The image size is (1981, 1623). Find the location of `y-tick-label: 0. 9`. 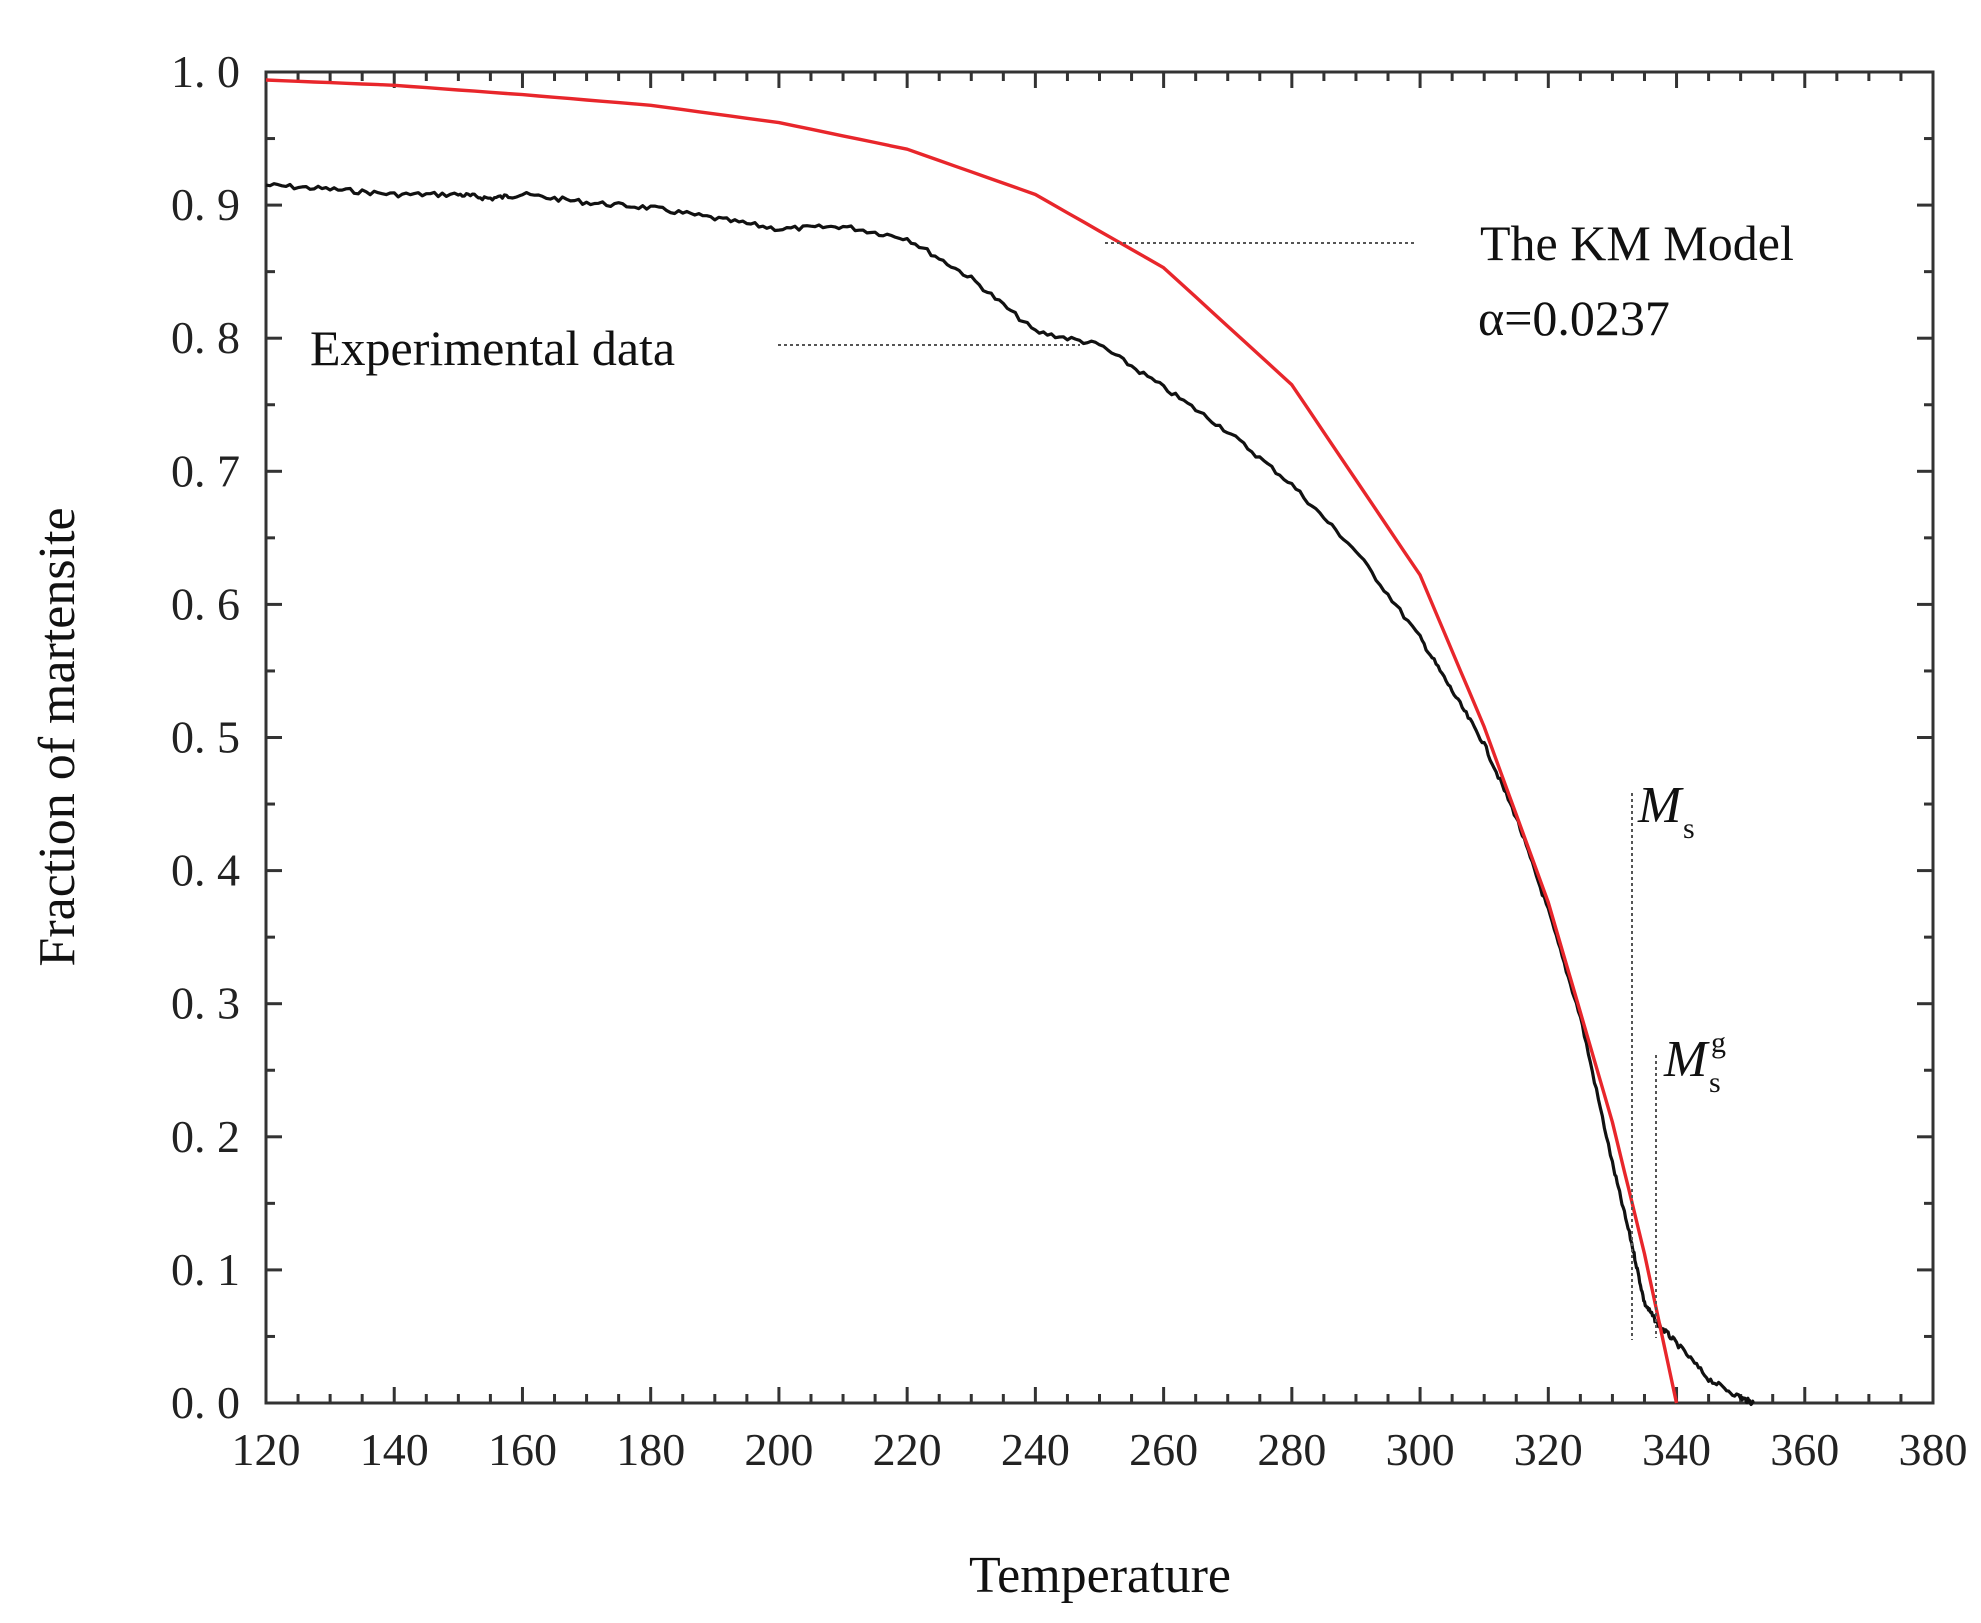

y-tick-label: 0. 9 is located at coordinates (205, 204).